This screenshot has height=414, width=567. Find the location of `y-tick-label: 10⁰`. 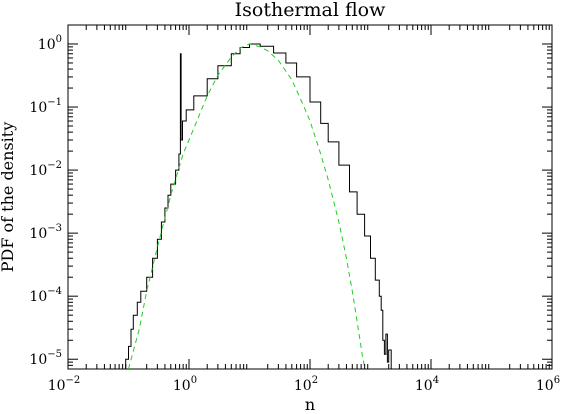

y-tick-label: 10⁰ is located at coordinates (50, 43).